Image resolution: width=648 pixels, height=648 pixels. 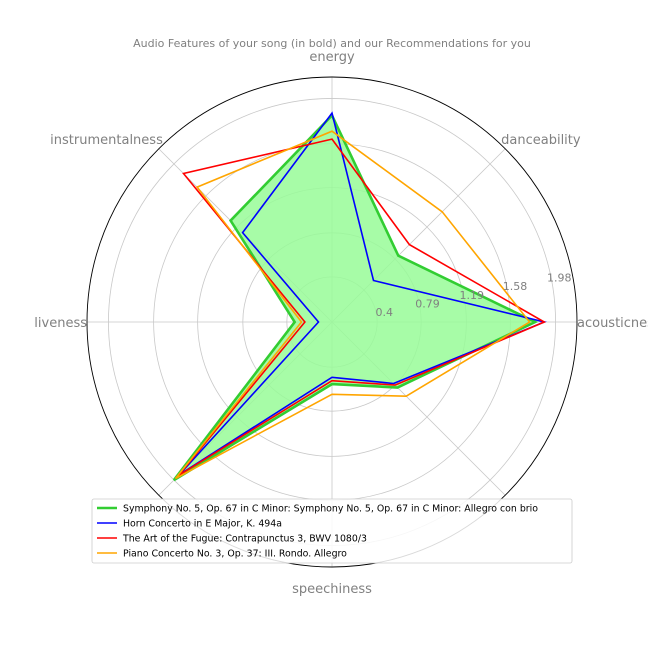 I want to click on radial-tick-labels: 0.4 0.79 1.19 1.58 1.98, so click(x=474, y=295).